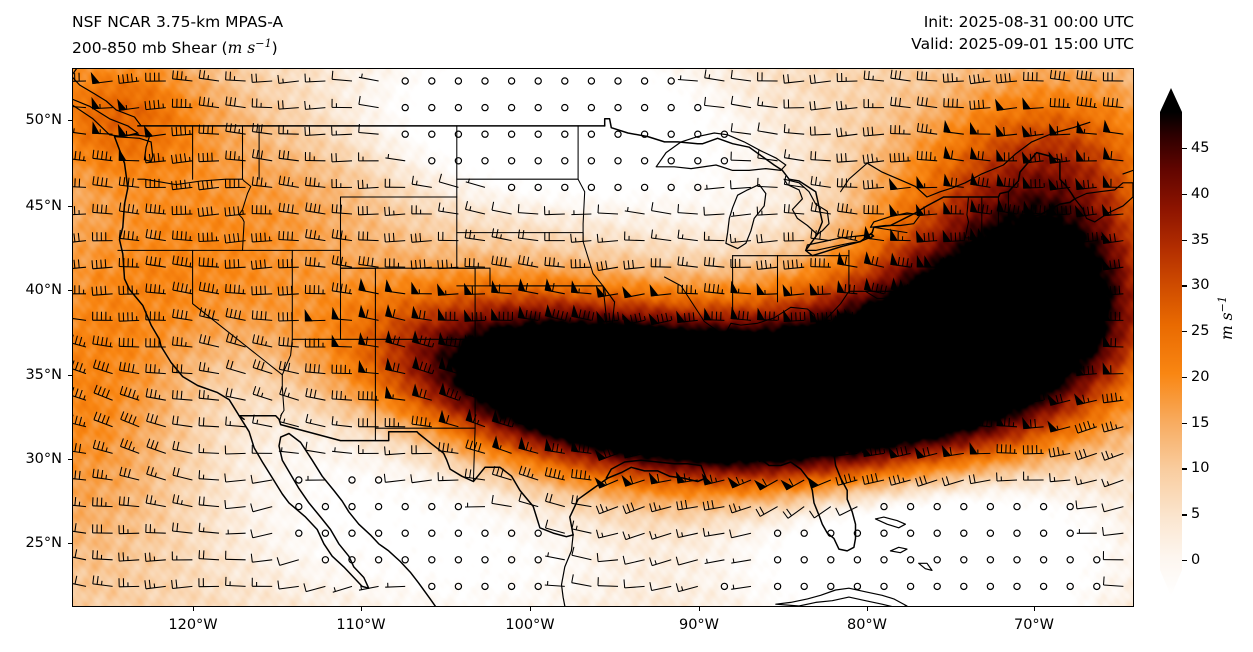 The width and height of the screenshot is (1253, 652). I want to click on colorbar-tick-label: 40, so click(1200, 193).